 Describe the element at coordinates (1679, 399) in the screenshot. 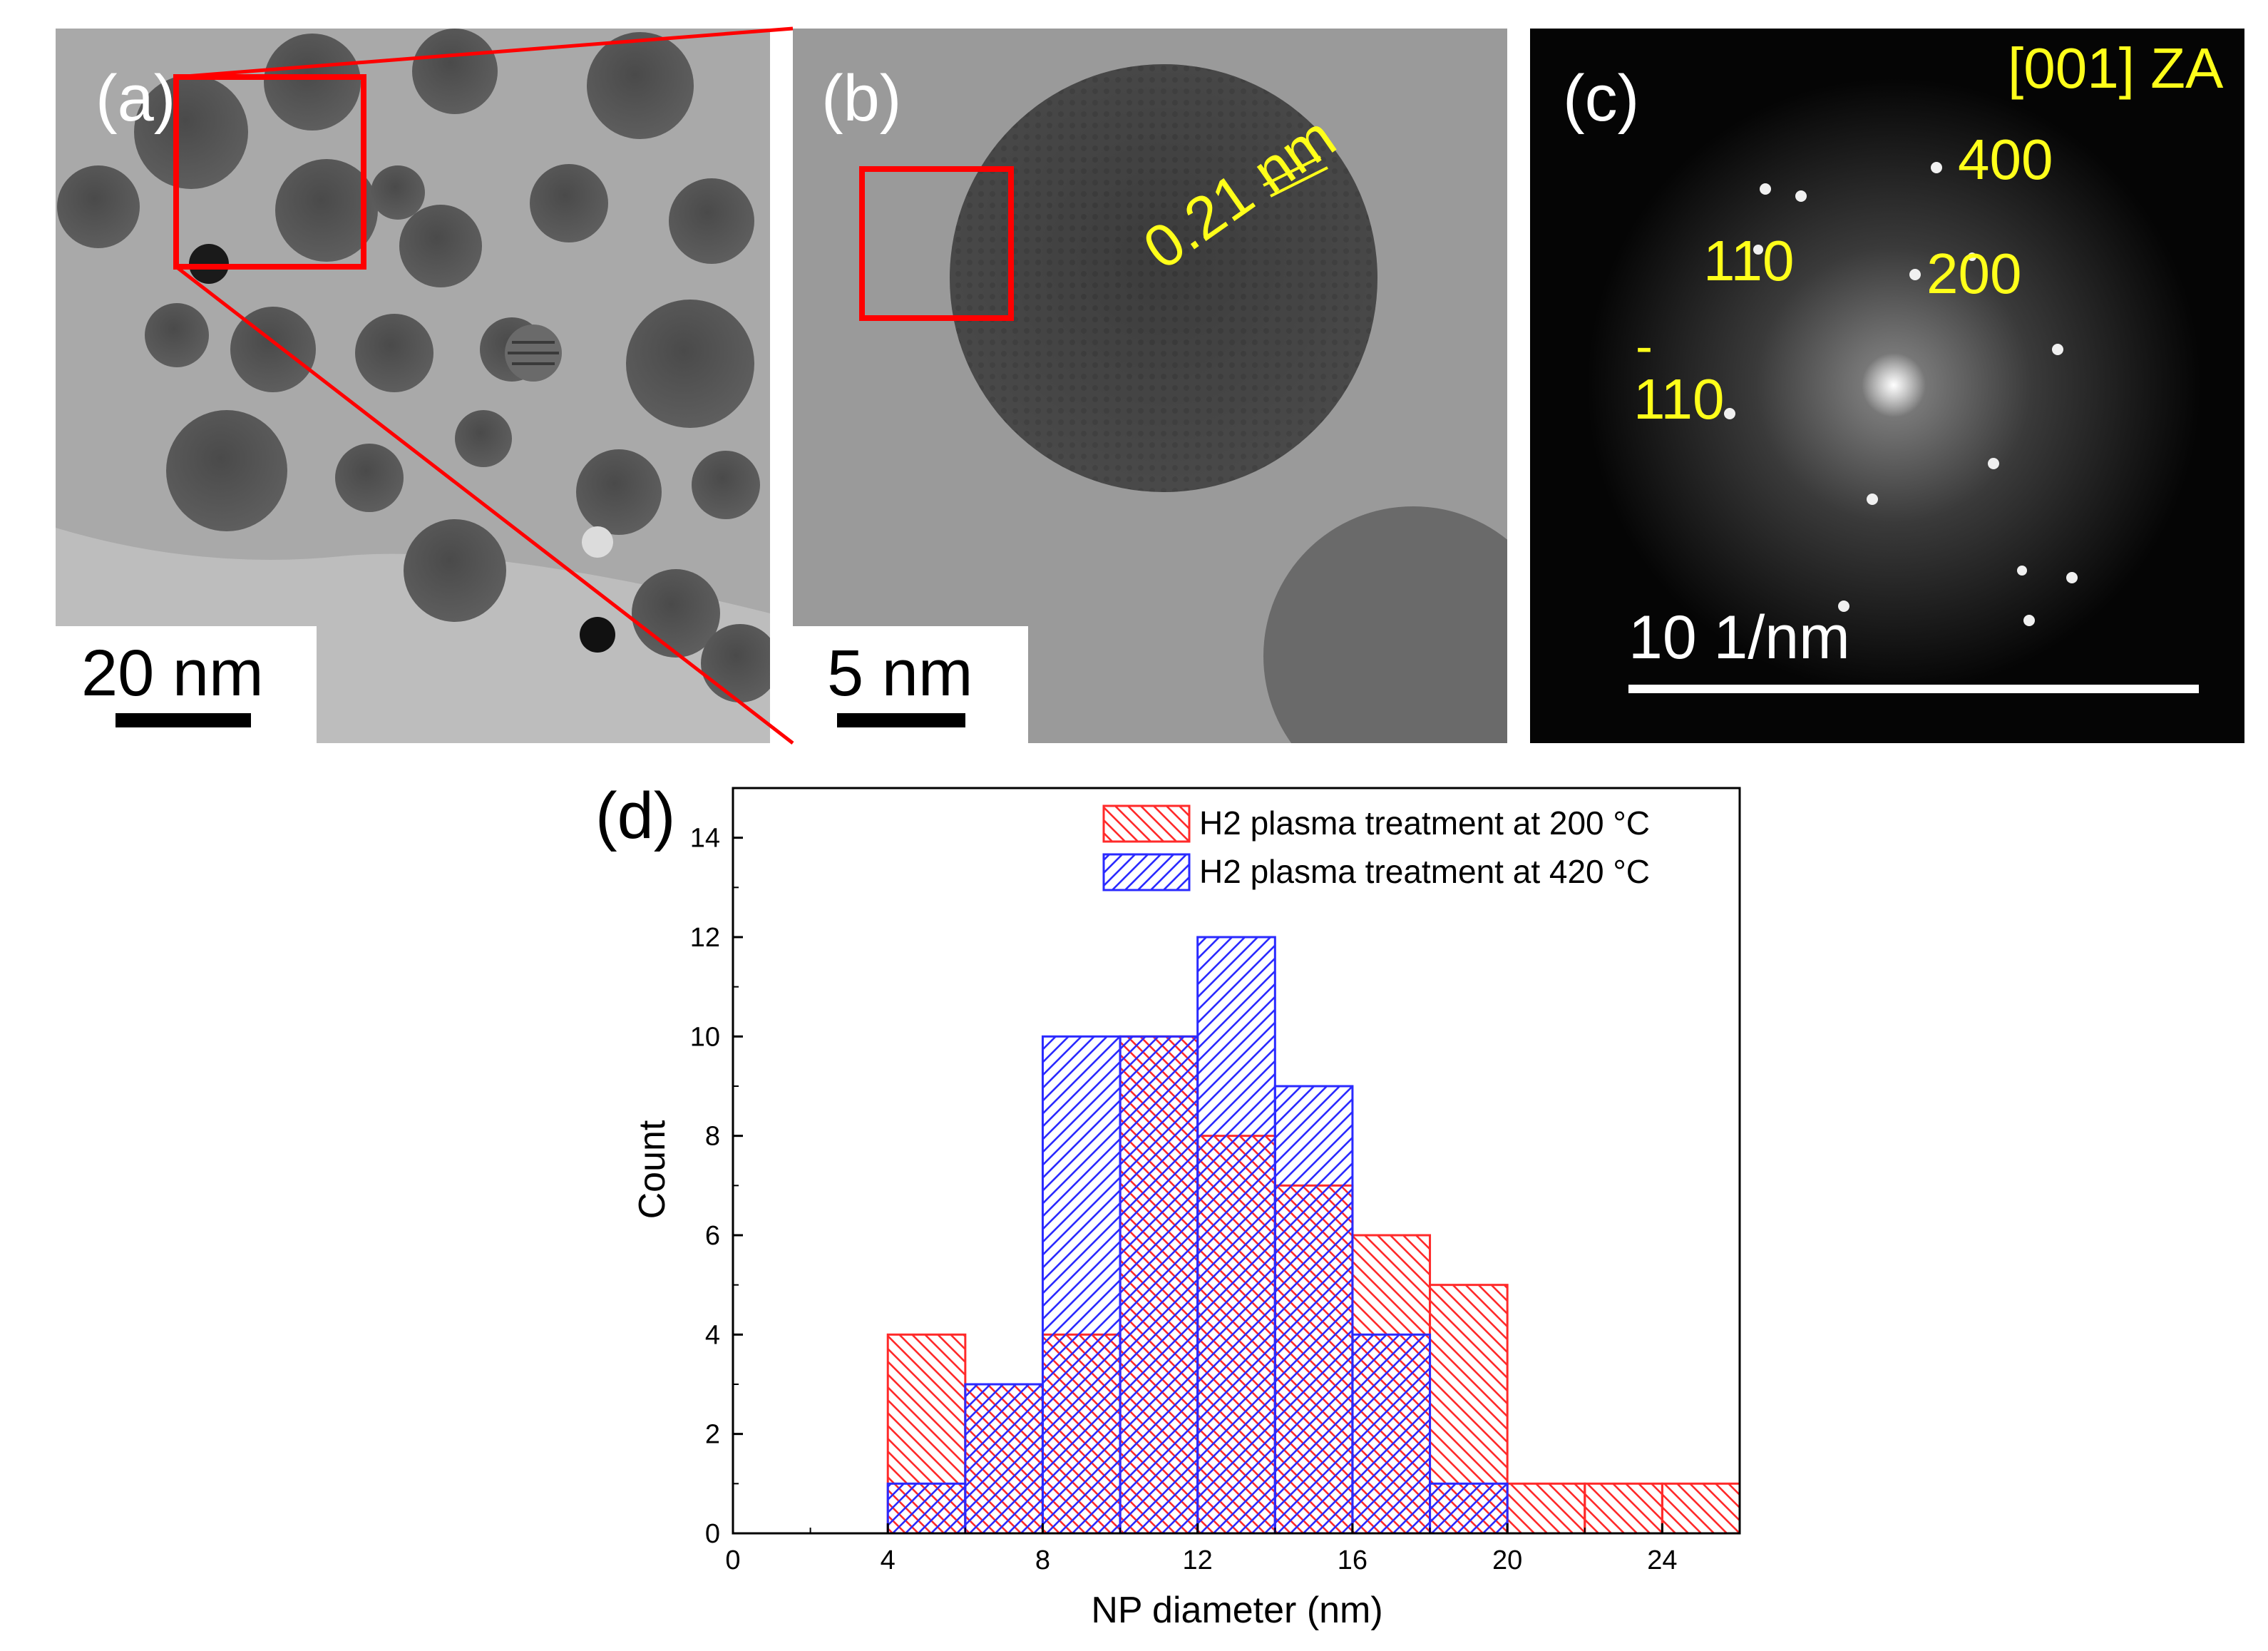

I see `spot-label-bar-110: 110` at that location.